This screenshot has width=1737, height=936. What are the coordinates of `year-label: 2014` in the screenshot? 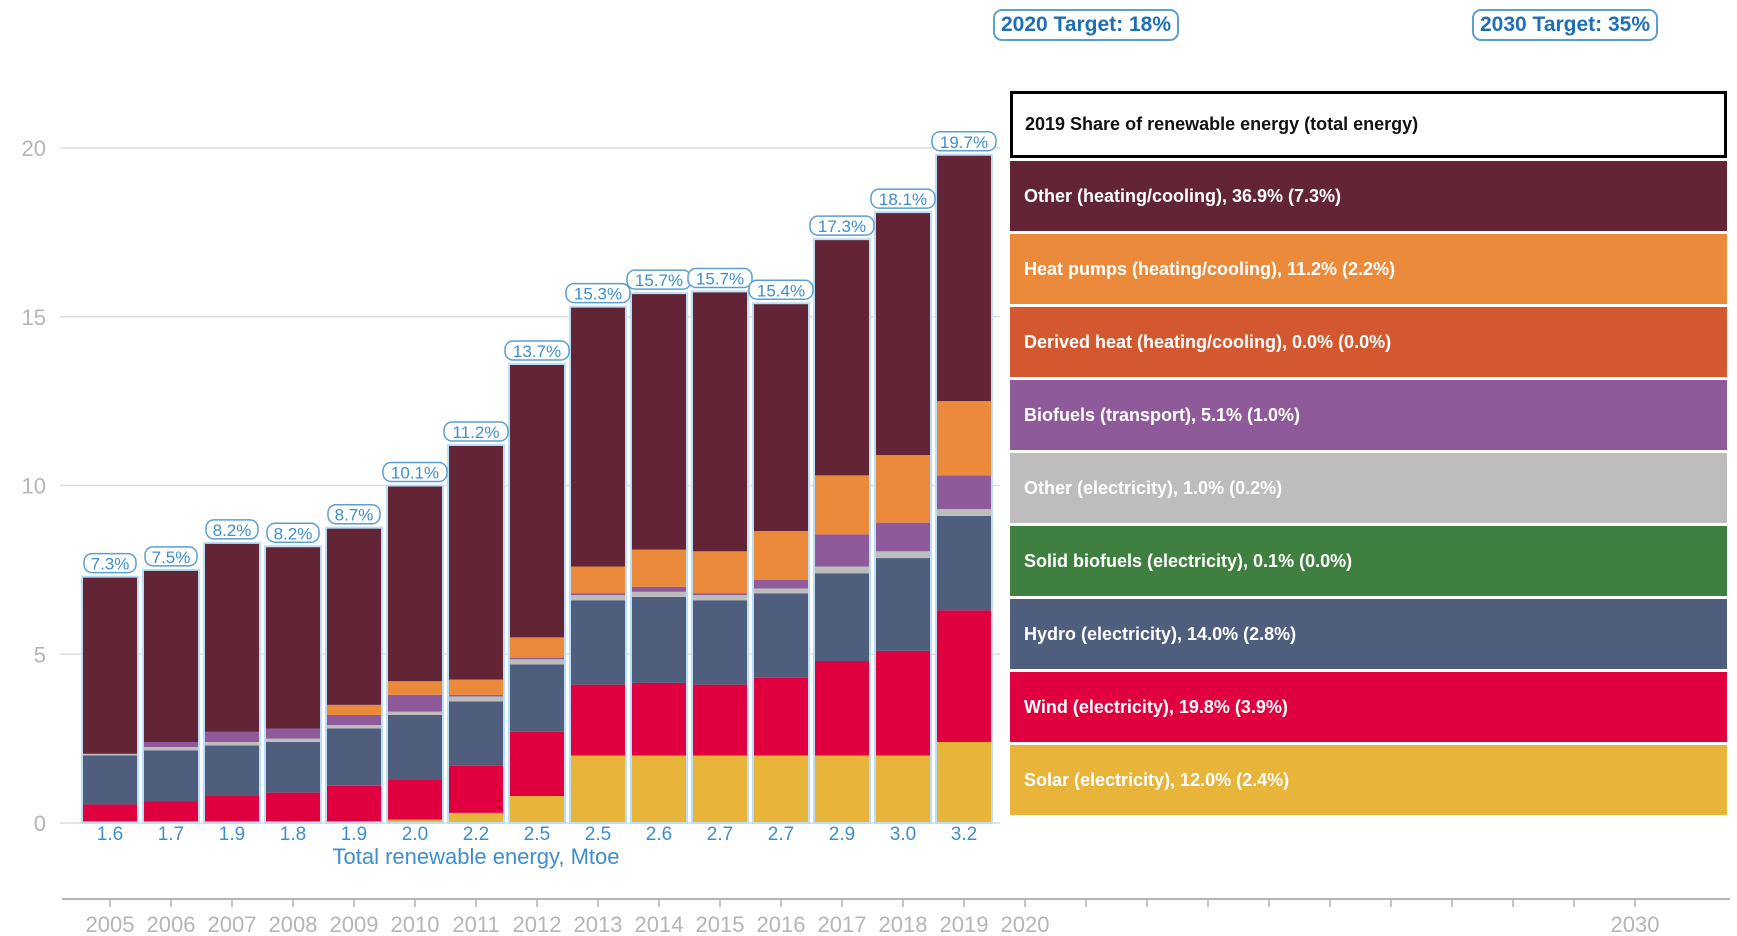 It's located at (659, 924).